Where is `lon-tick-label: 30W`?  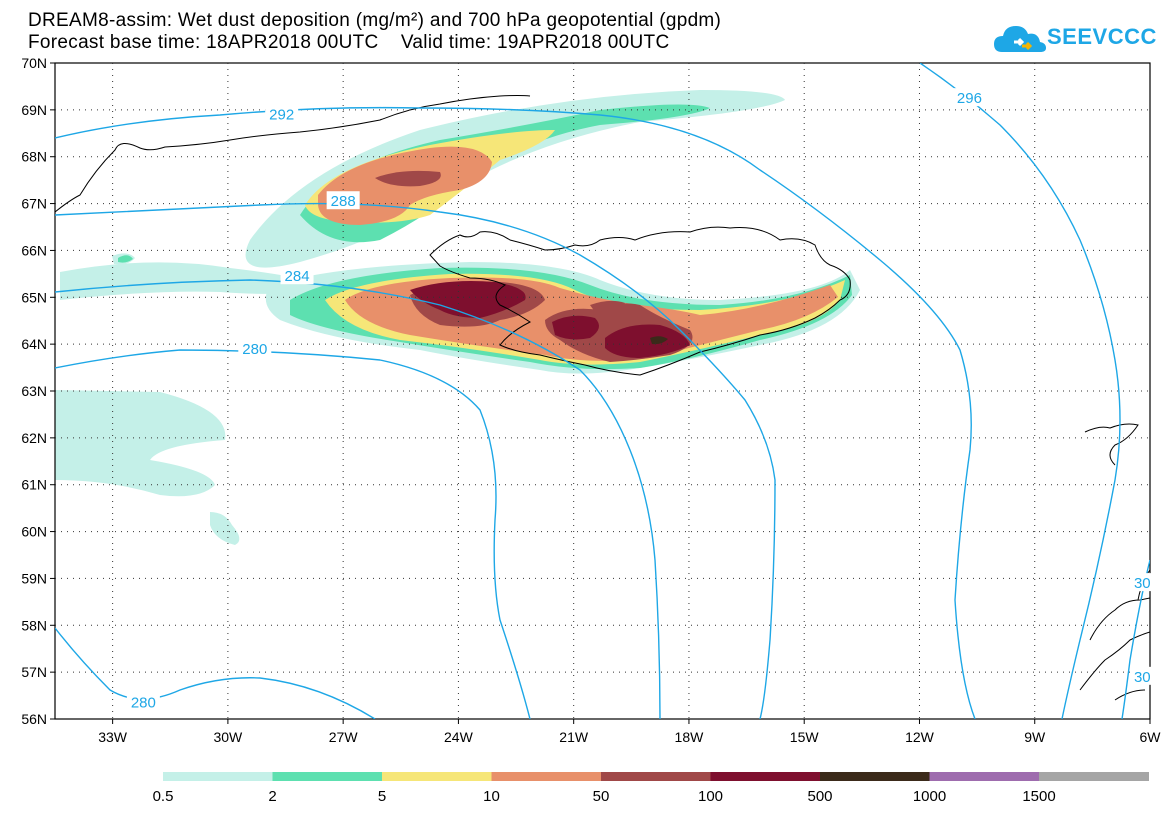
lon-tick-label: 30W is located at coordinates (228, 737).